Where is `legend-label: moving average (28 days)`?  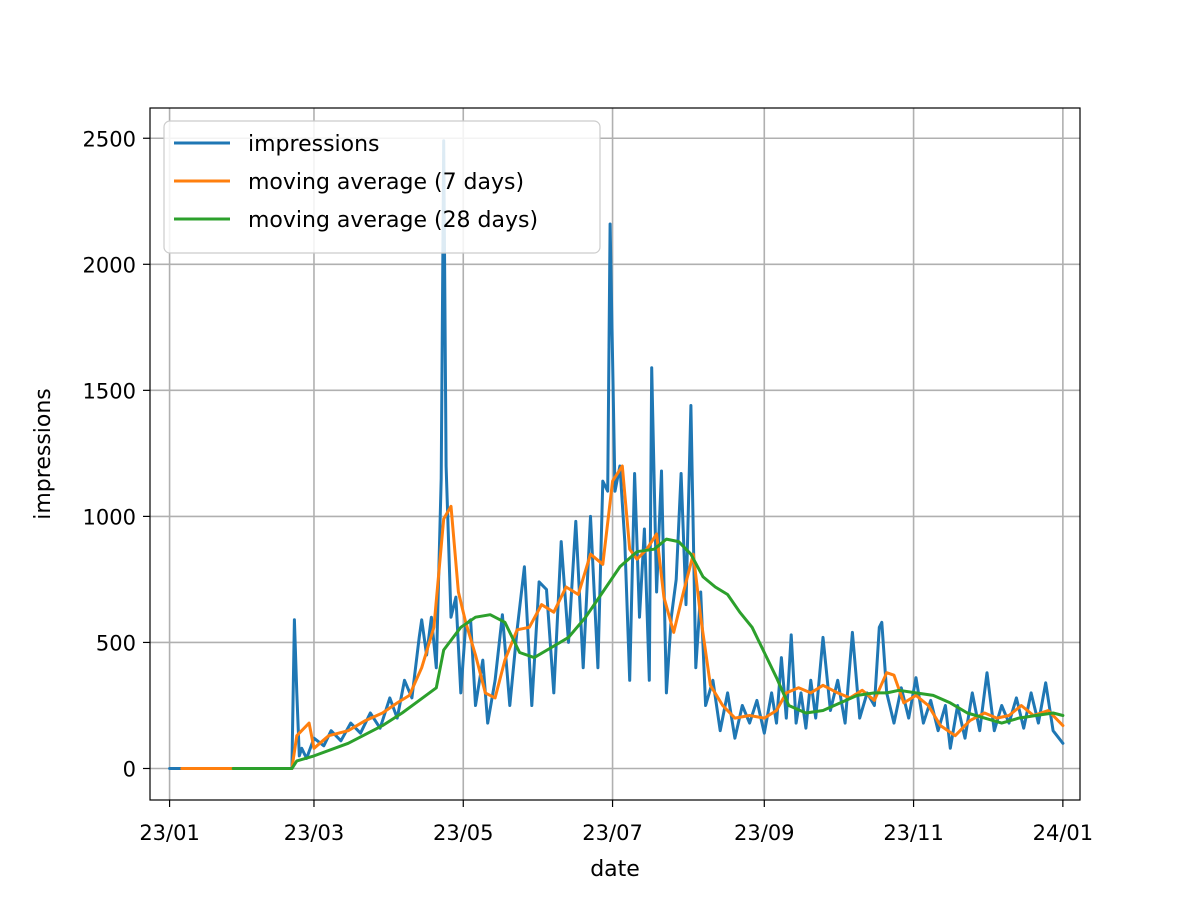
legend-label: moving average (28 days) is located at coordinates (393, 220).